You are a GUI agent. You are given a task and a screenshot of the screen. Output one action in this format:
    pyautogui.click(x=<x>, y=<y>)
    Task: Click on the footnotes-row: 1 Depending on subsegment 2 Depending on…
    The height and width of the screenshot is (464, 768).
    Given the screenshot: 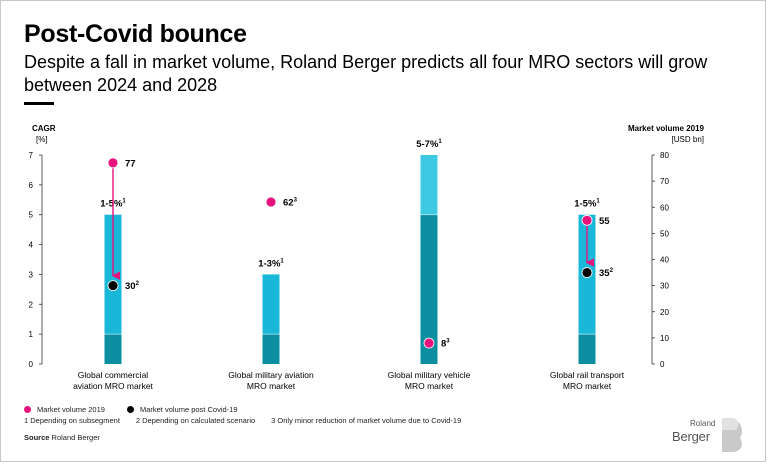 What is the action you would take?
    pyautogui.click(x=250, y=420)
    